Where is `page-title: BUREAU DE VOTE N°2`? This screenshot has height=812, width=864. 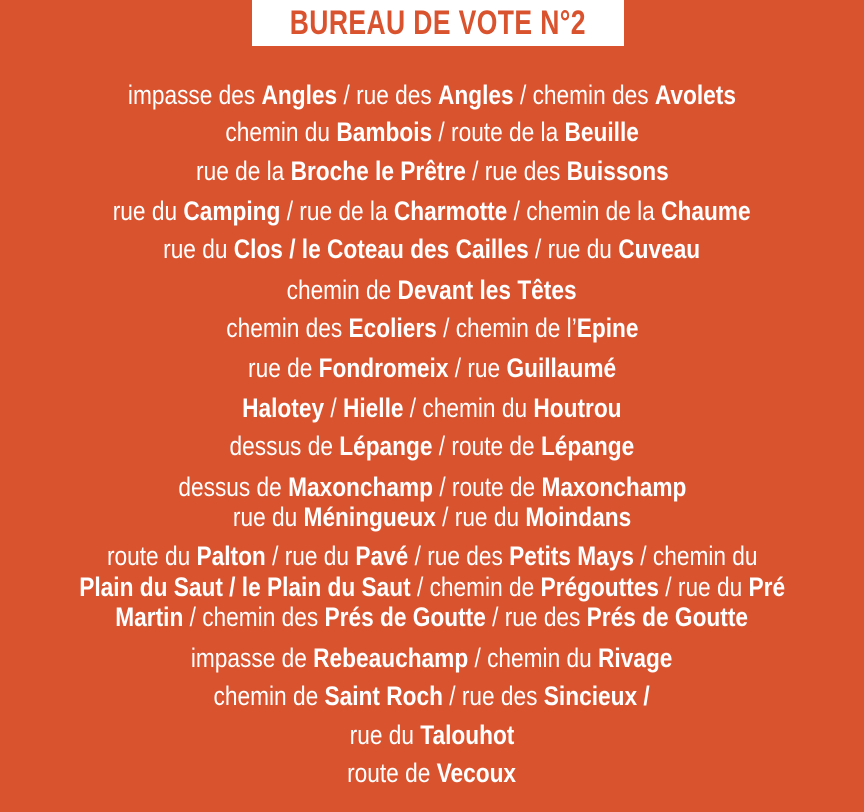 page-title: BUREAU DE VOTE N°2 is located at coordinates (438, 22).